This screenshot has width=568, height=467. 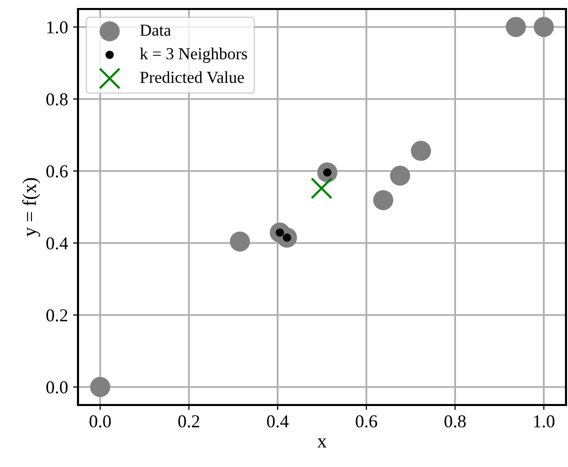 I want to click on y-tick-label: 0.4, so click(x=57, y=243).